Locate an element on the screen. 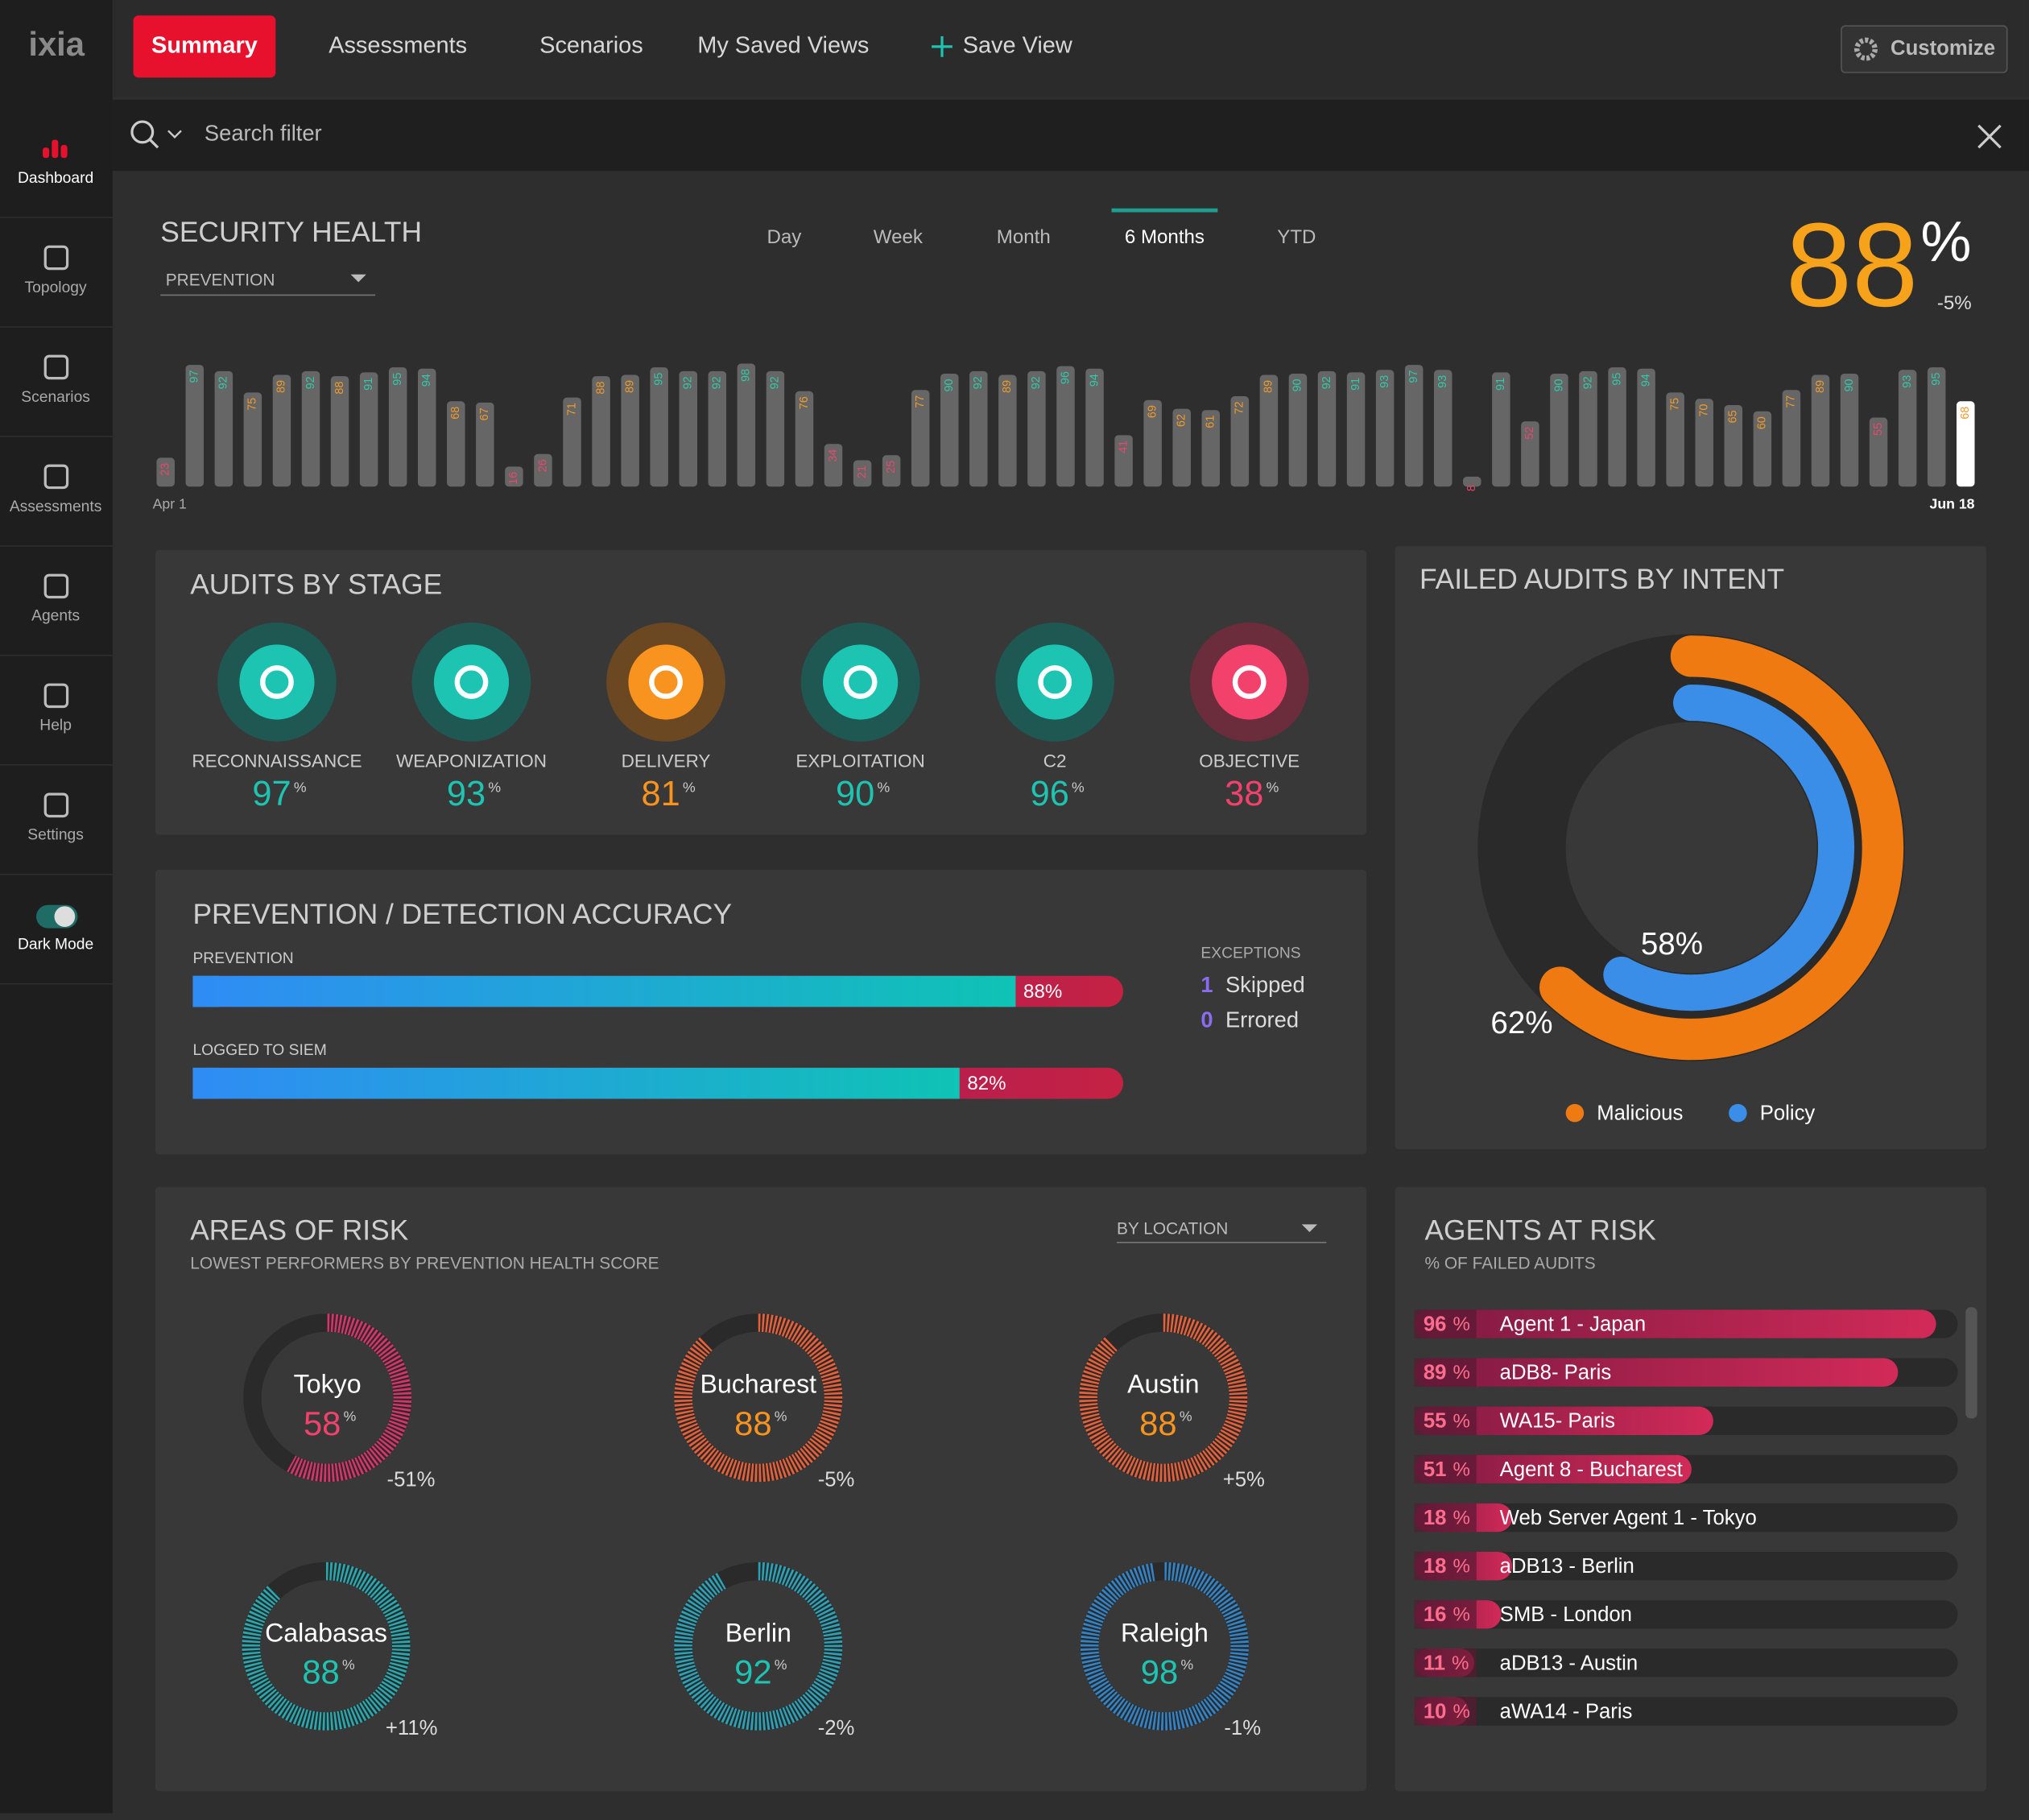 Image resolution: width=2029 pixels, height=1820 pixels. bar-label: 41 is located at coordinates (1123, 447).